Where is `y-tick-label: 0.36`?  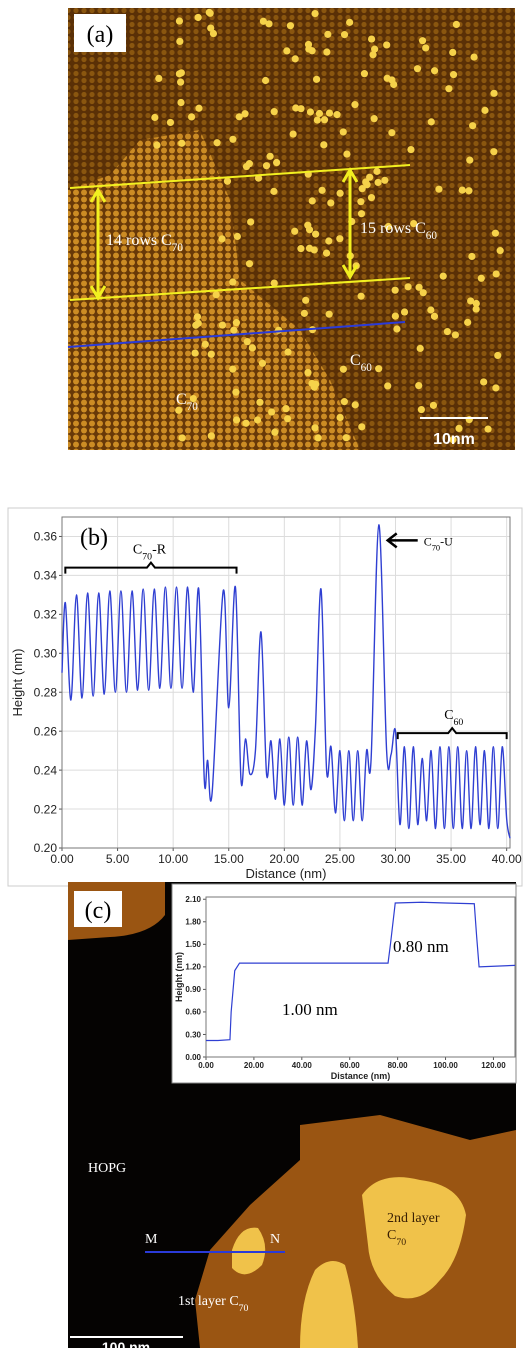 y-tick-label: 0.36 is located at coordinates (46, 537).